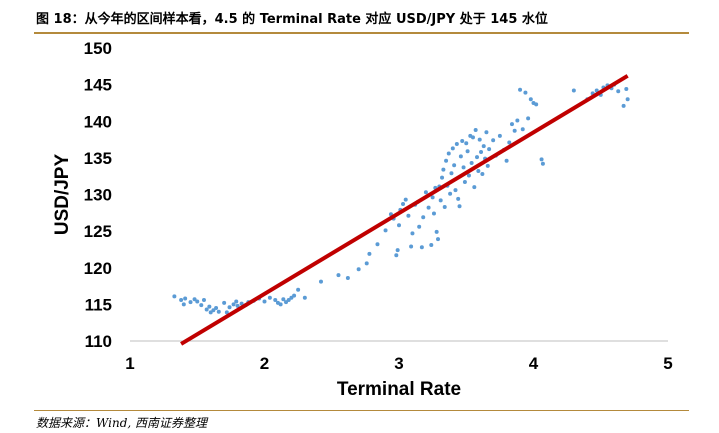  Describe the element at coordinates (98, 121) in the screenshot. I see `y-tick-label: 140` at that location.